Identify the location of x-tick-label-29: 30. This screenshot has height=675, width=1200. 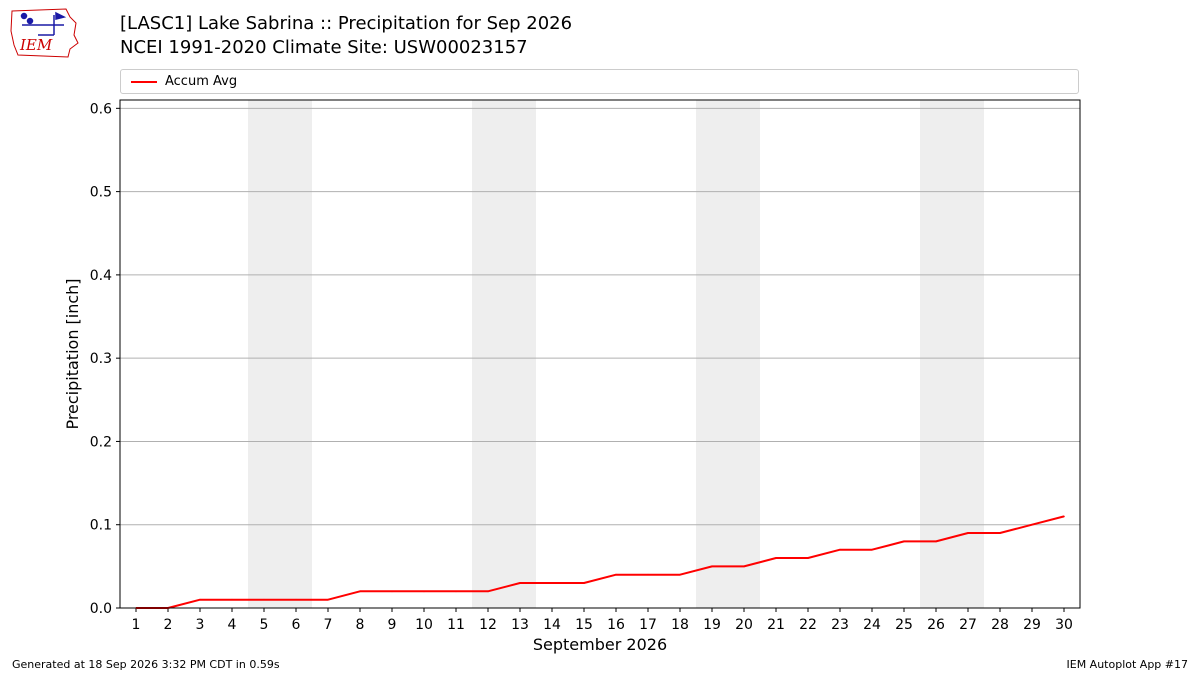
(1064, 625).